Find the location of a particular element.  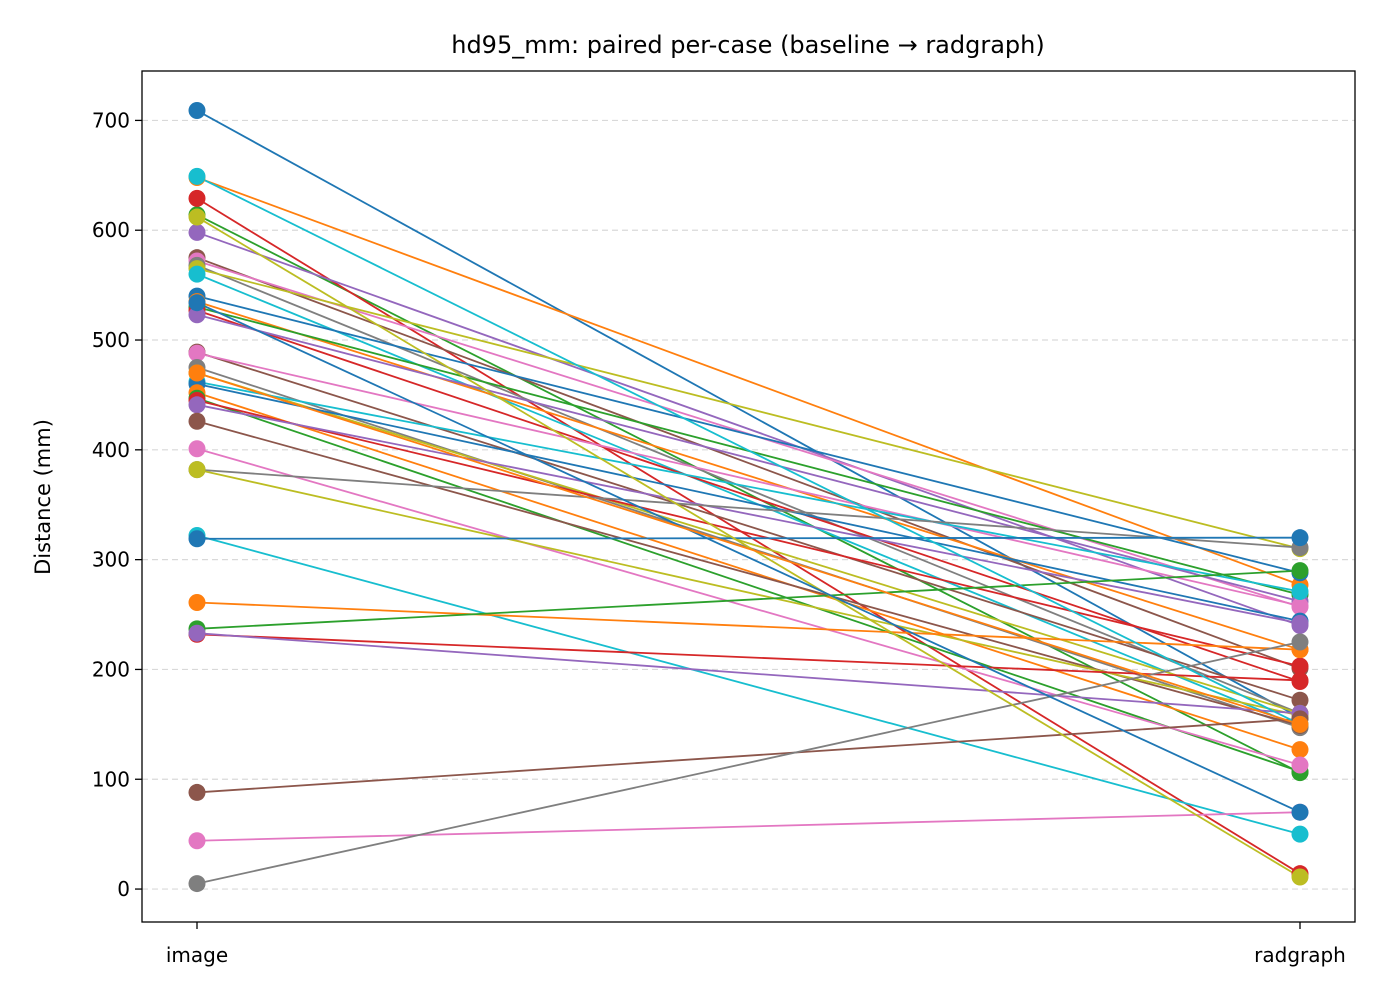

y-tick-label: 300 is located at coordinates (111, 560).